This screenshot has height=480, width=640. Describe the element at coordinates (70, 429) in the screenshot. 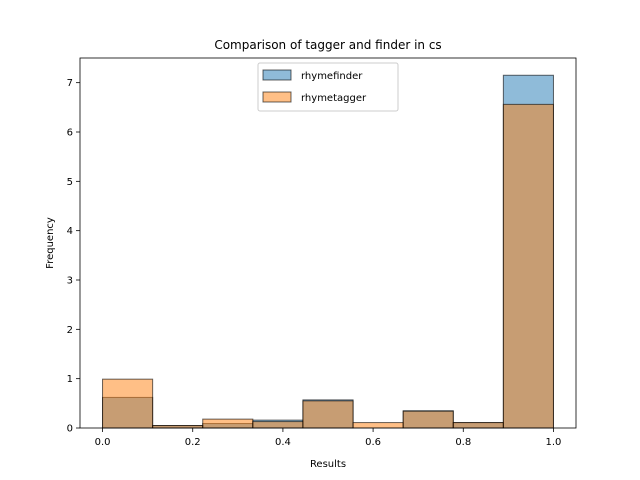

I see `y-tick-label: 0` at that location.